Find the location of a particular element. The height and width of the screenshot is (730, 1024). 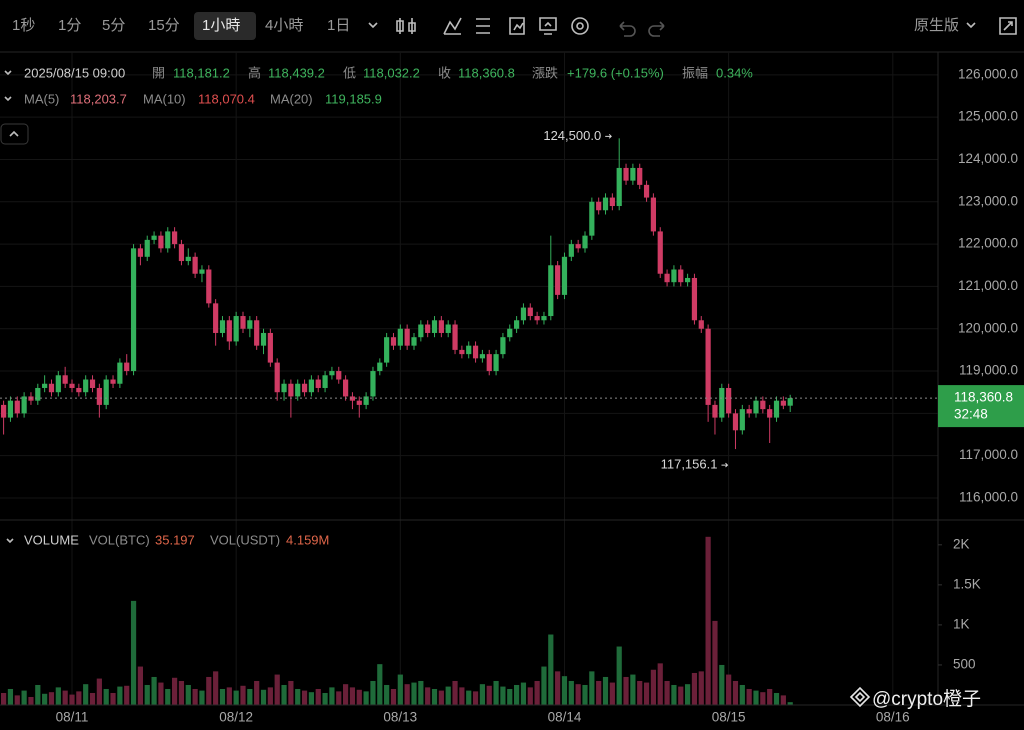

high-annotation: 124,500.0 is located at coordinates (572, 135).